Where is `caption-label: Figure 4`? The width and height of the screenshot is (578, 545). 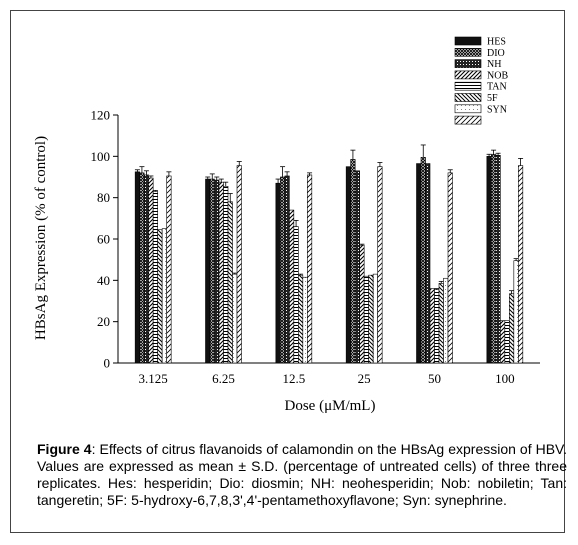
caption-label: Figure 4 is located at coordinates (64, 449).